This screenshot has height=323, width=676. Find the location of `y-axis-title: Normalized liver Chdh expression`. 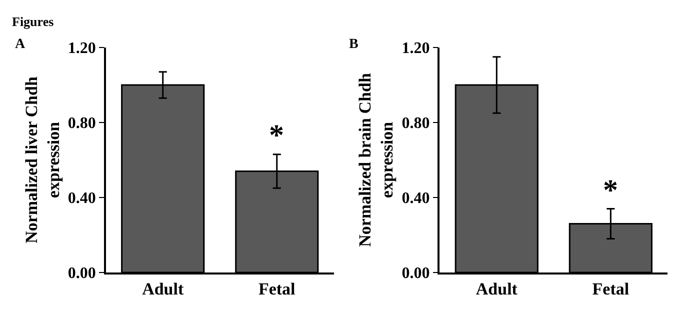

y-axis-title: Normalized liver Chdh expression is located at coordinates (42, 160).